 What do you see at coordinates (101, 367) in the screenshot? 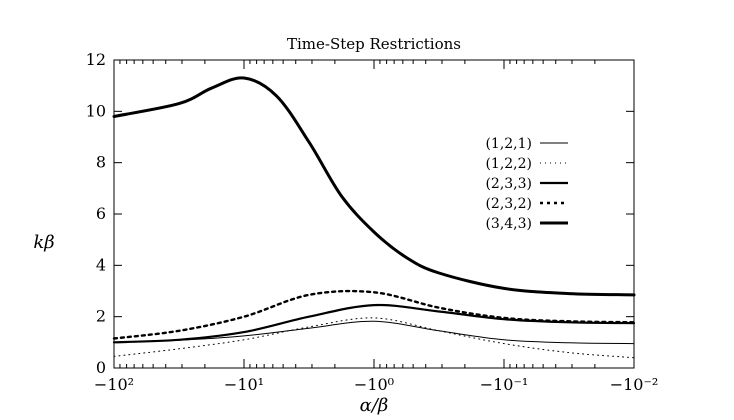
I see `y-tick-label: 0` at bounding box center [101, 367].